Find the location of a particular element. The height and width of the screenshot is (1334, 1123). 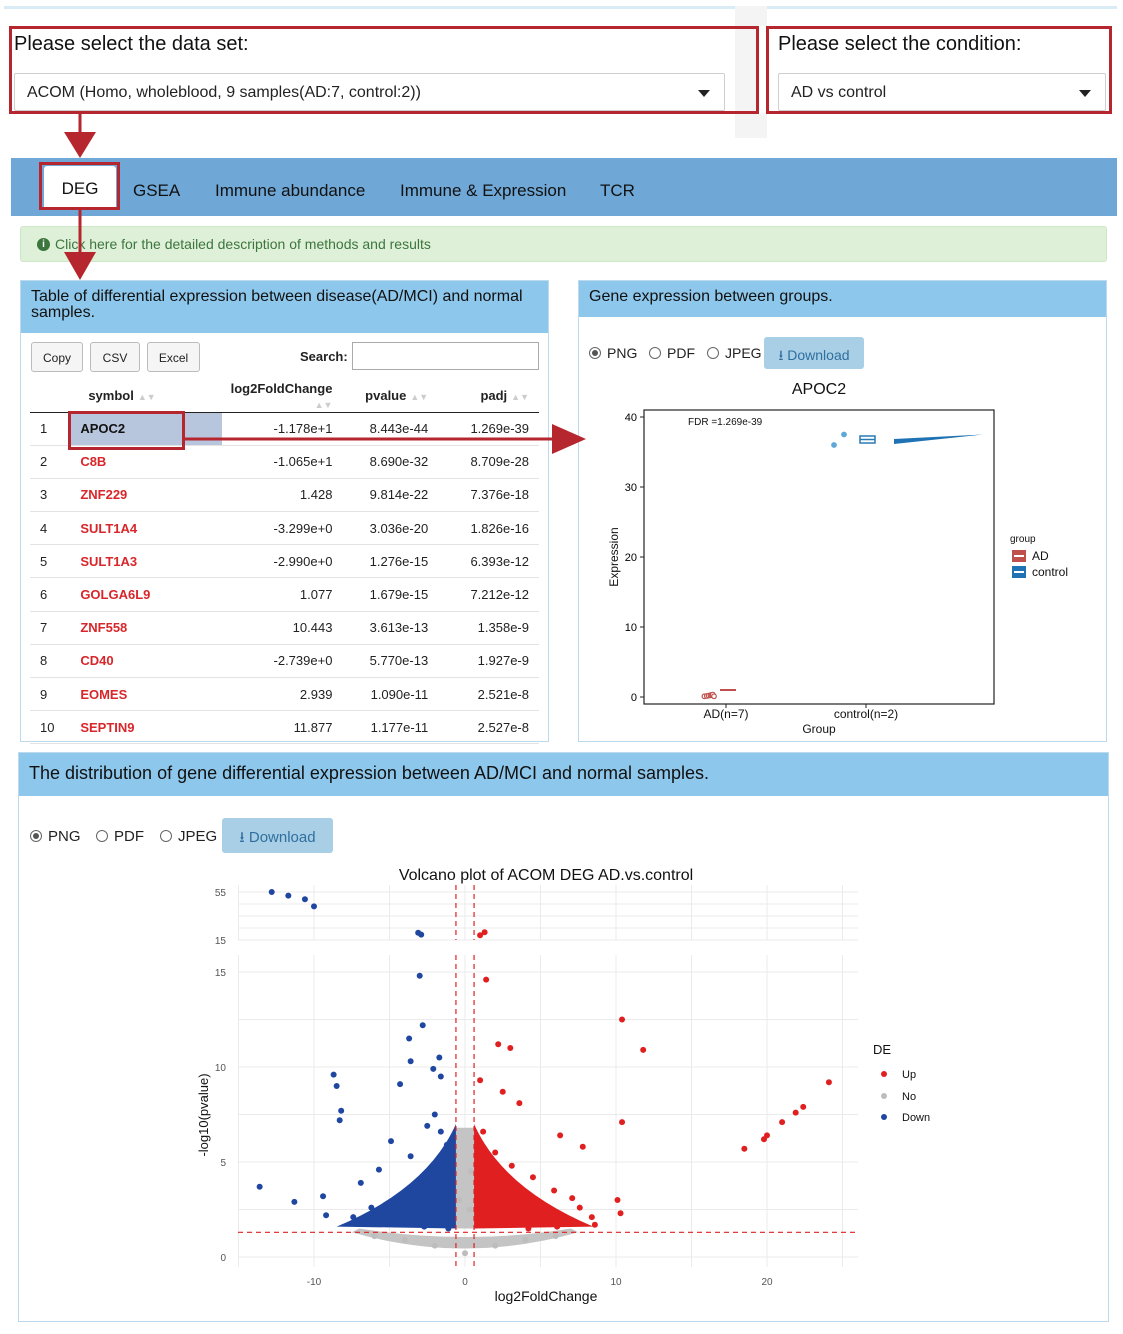

expr-legend-title: group is located at coordinates (1023, 539).